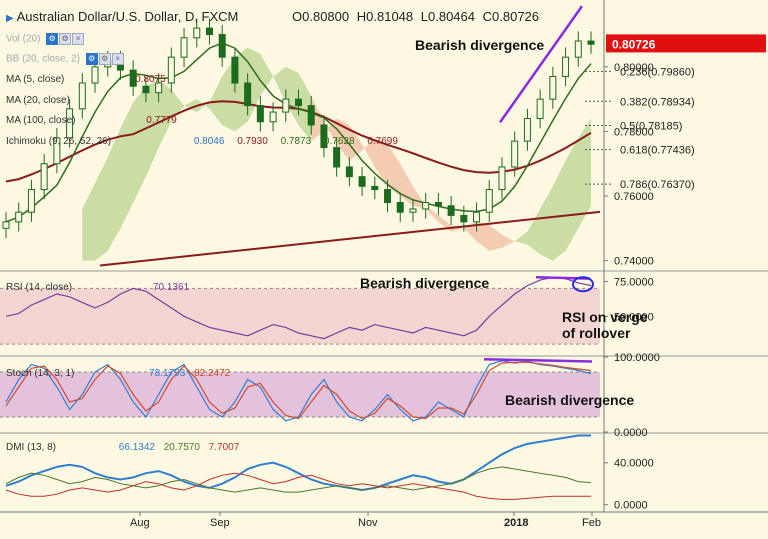 The width and height of the screenshot is (768, 539). I want to click on stoch-value-k: 78.1793, so click(167, 373).